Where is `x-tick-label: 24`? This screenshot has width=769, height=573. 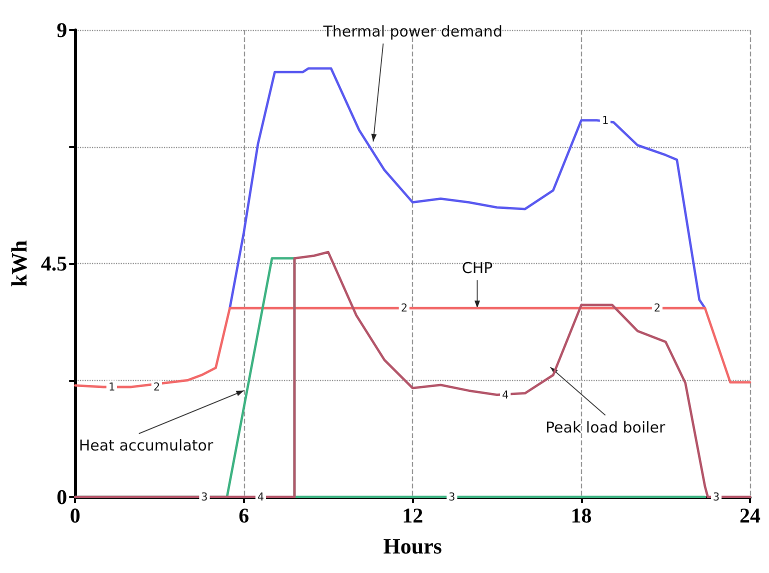 x-tick-label: 24 is located at coordinates (750, 516).